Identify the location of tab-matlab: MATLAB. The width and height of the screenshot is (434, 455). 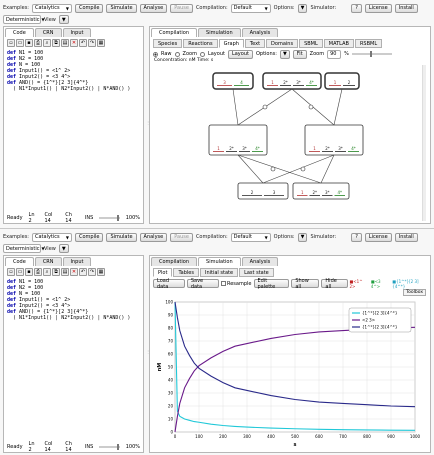
(338, 43).